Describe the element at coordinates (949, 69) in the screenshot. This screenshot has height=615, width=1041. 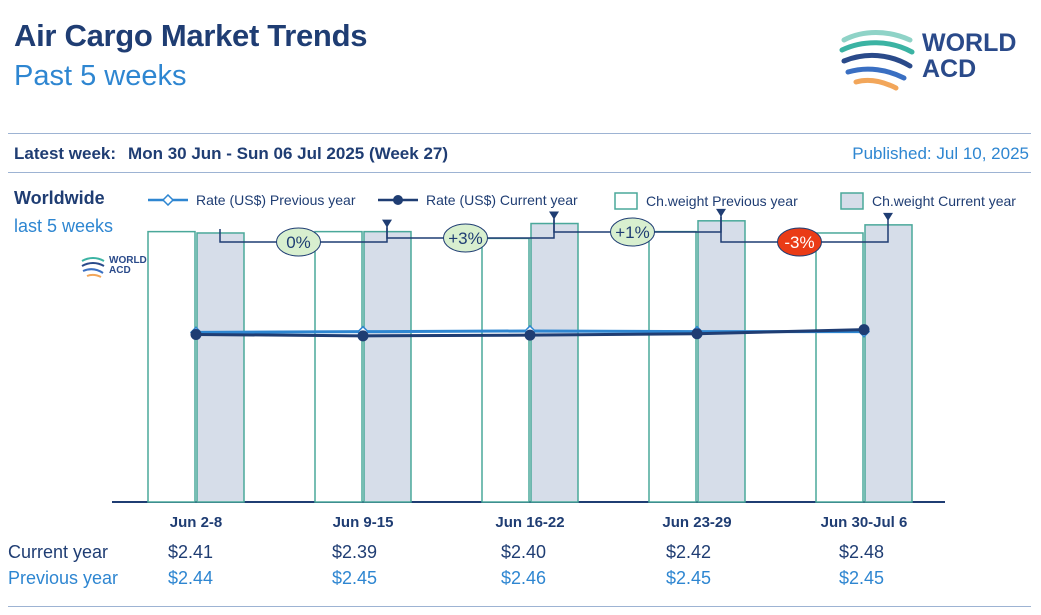
I see `logo-text-acd: ACD` at that location.